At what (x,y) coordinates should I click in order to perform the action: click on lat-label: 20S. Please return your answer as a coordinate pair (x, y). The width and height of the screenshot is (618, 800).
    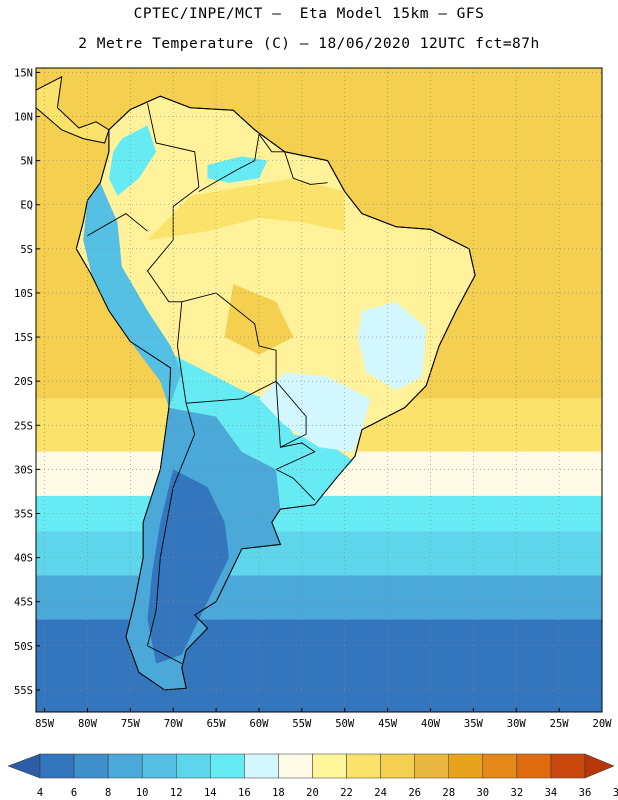
    Looking at the image, I should click on (23, 382).